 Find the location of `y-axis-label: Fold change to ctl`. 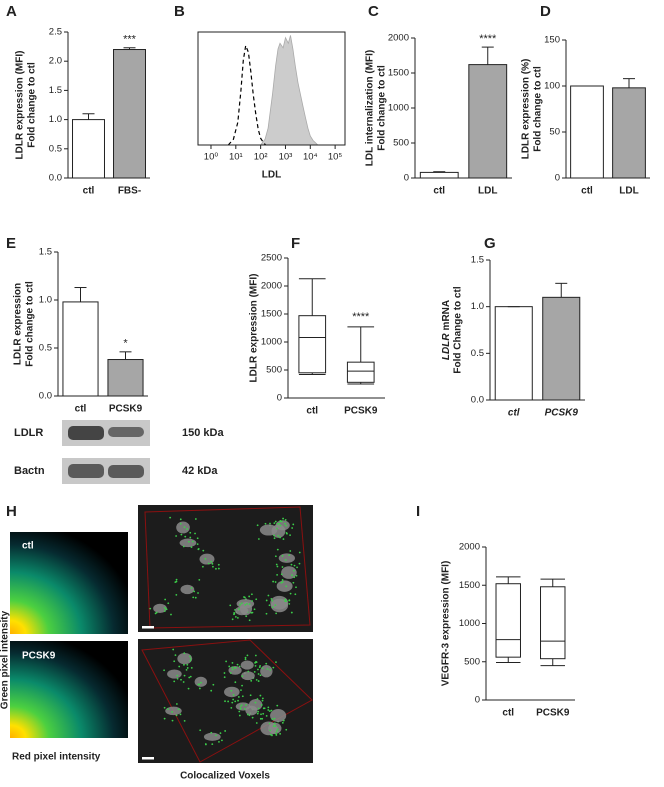

y-axis-label: Fold change to ctl is located at coordinates (382, 108).